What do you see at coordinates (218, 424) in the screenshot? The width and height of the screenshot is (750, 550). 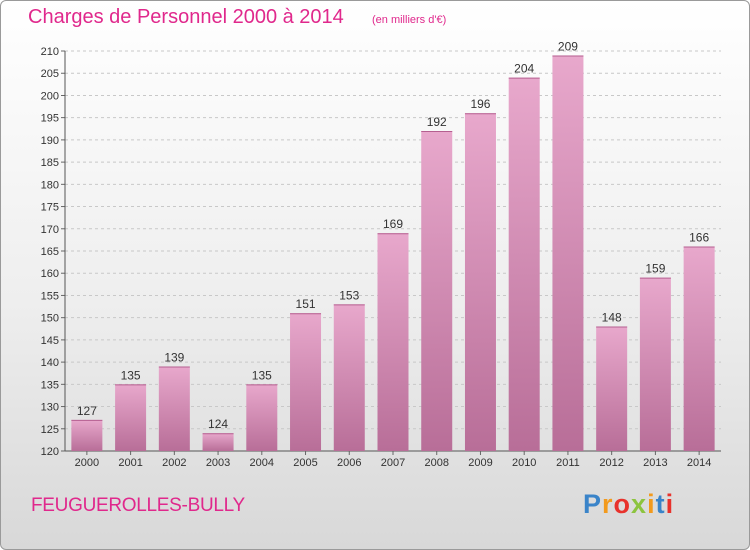 I see `data-label: 124` at bounding box center [218, 424].